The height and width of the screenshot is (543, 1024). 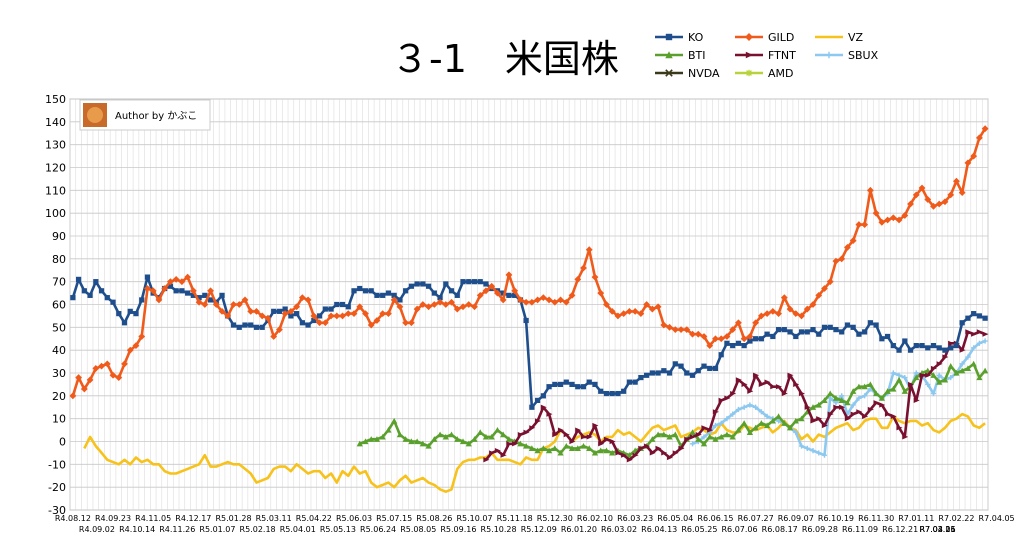 What do you see at coordinates (314, 518) in the screenshot?
I see `x-tick-label: R5.04.22` at bounding box center [314, 518].